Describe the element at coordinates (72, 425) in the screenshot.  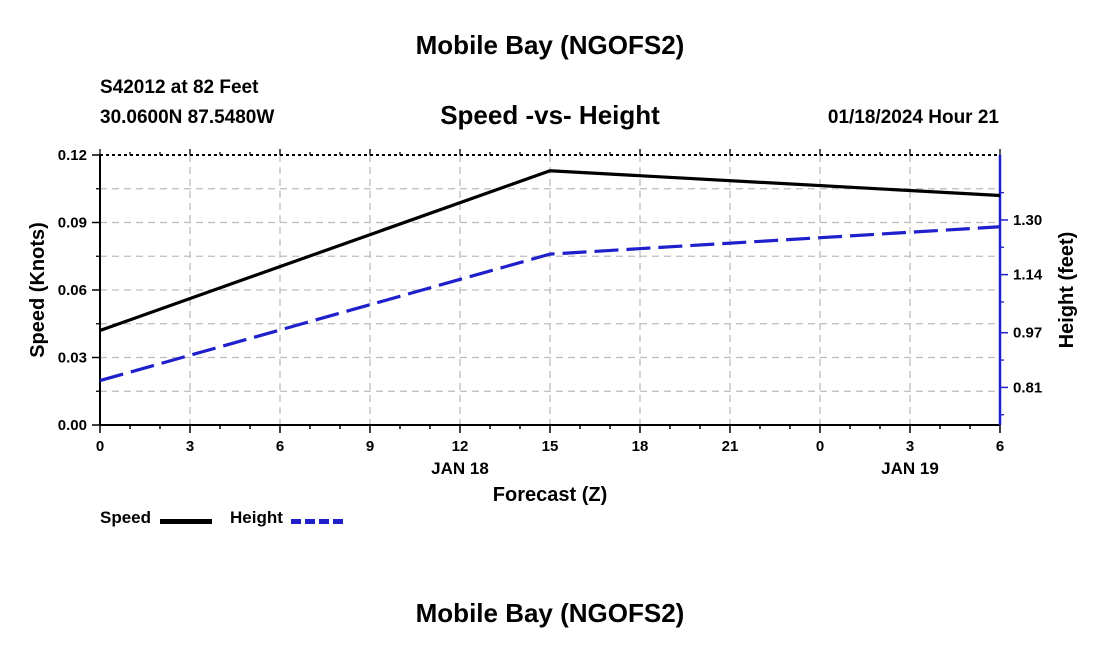
I see `y-tick-label: 0.00` at that location.